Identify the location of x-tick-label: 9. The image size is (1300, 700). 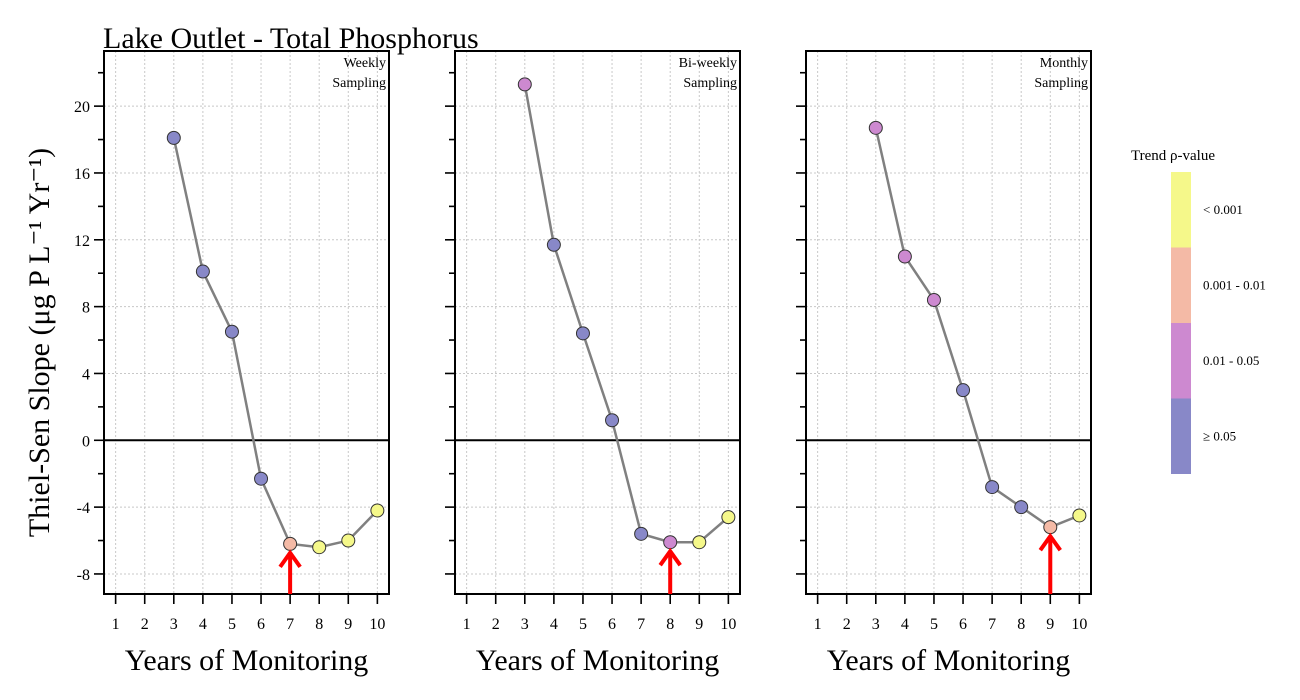
(348, 624).